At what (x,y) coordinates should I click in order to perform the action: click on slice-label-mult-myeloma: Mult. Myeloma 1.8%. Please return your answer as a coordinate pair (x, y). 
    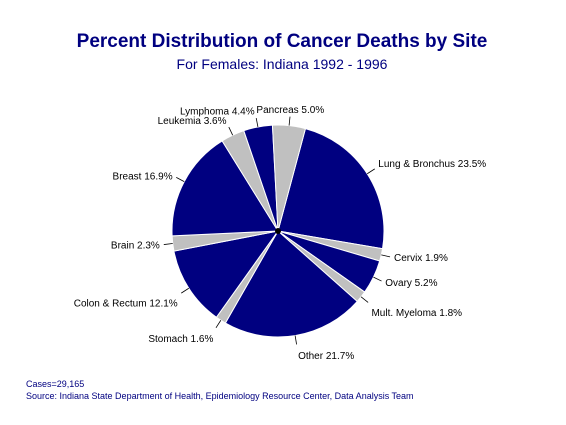
    Looking at the image, I should click on (416, 313).